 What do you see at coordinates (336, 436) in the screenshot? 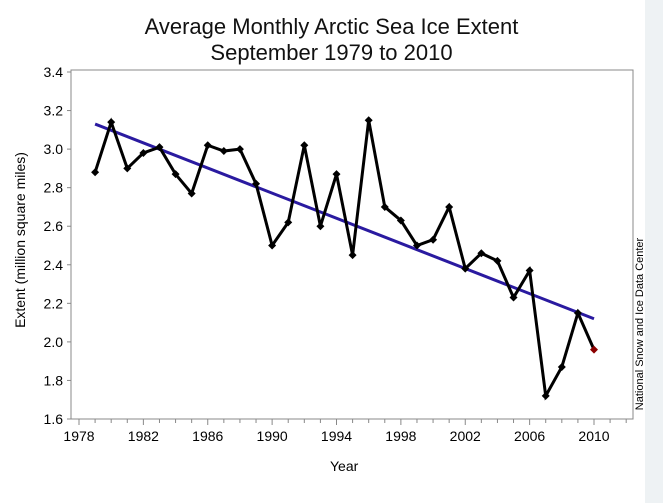
I see `x-tick-label: 1994` at bounding box center [336, 436].